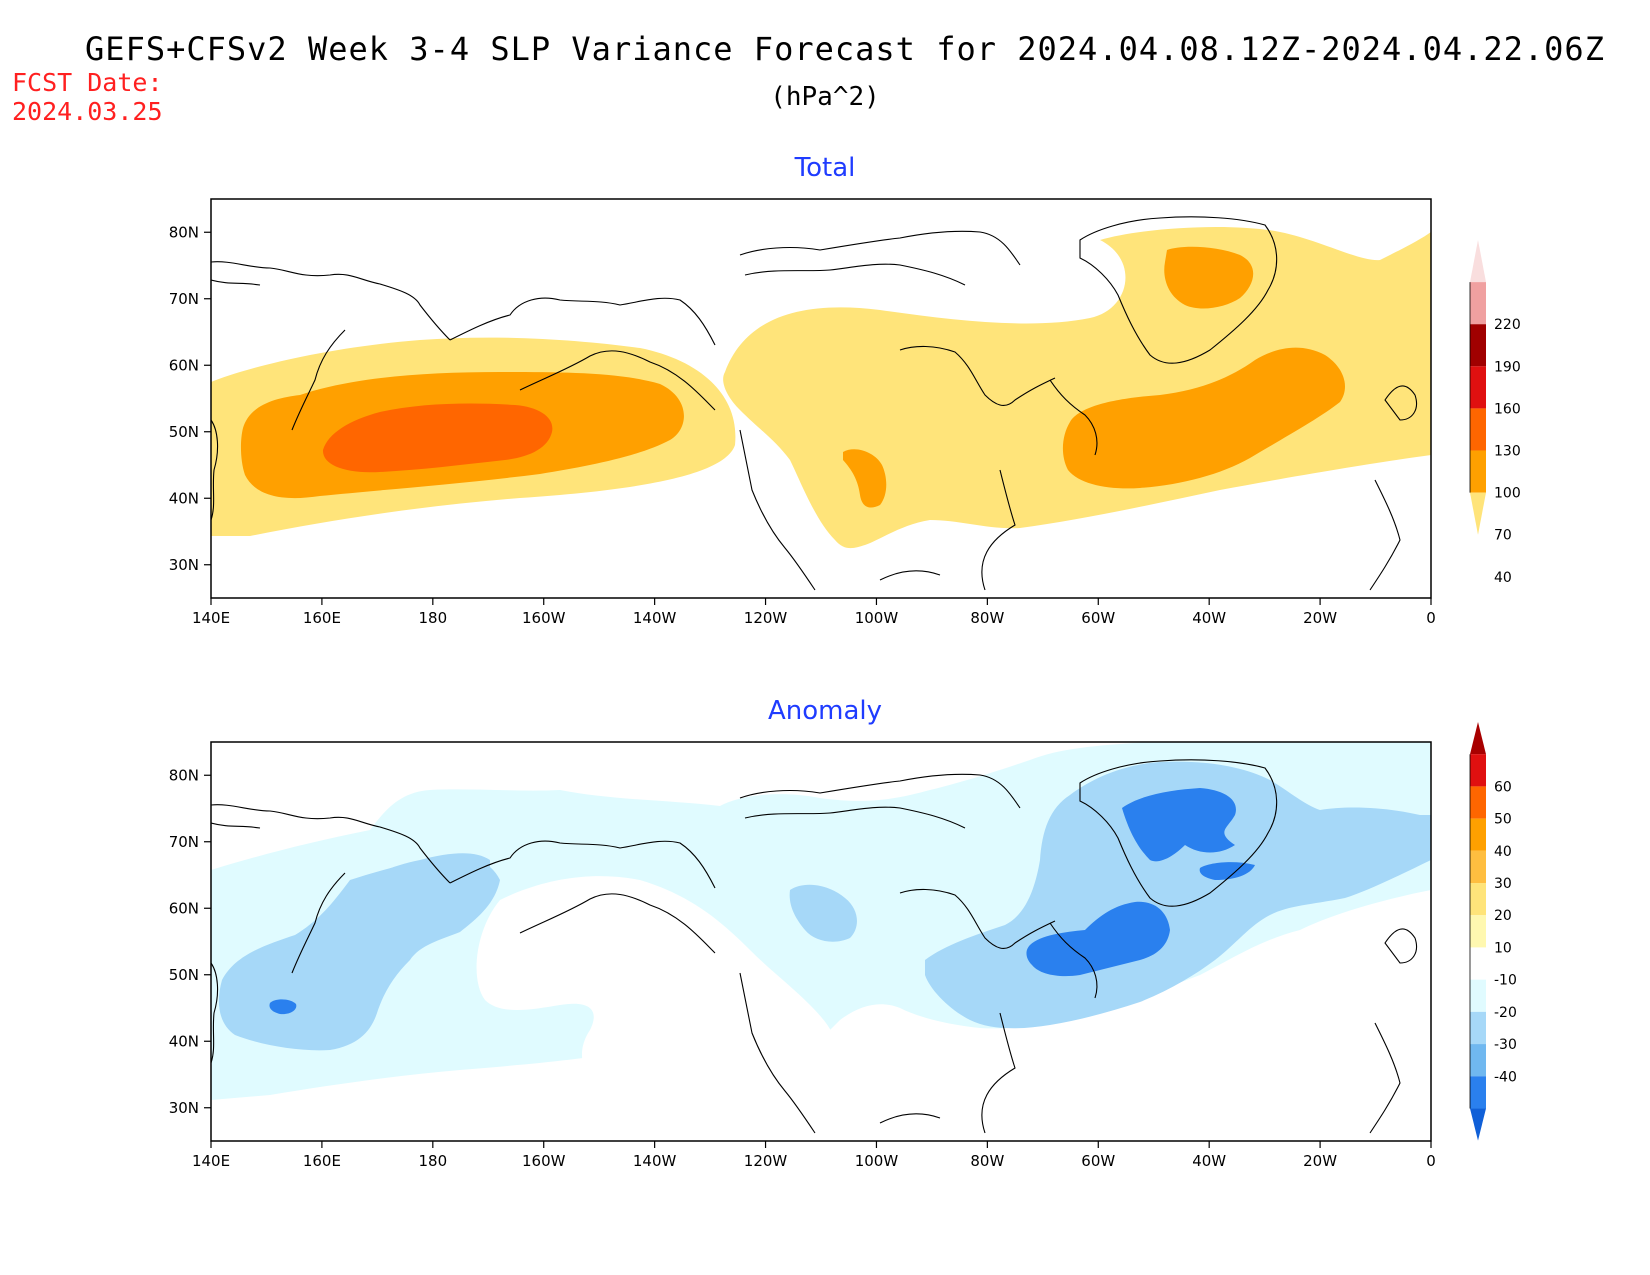 The height and width of the screenshot is (1275, 1650). Describe the element at coordinates (1505, 1045) in the screenshot. I see `colorbar-label: -30` at that location.